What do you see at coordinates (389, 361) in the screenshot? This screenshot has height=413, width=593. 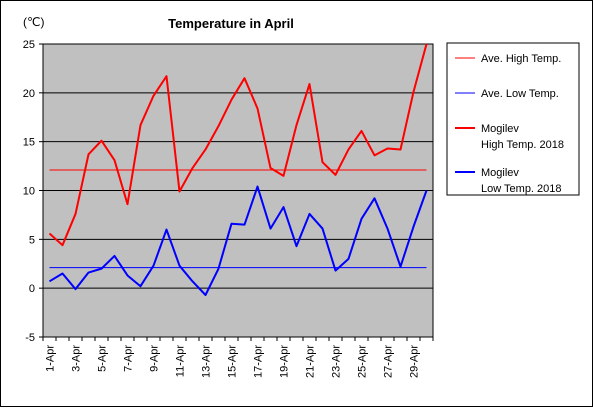 I see `x-tick-label: 27-Apr` at bounding box center [389, 361].